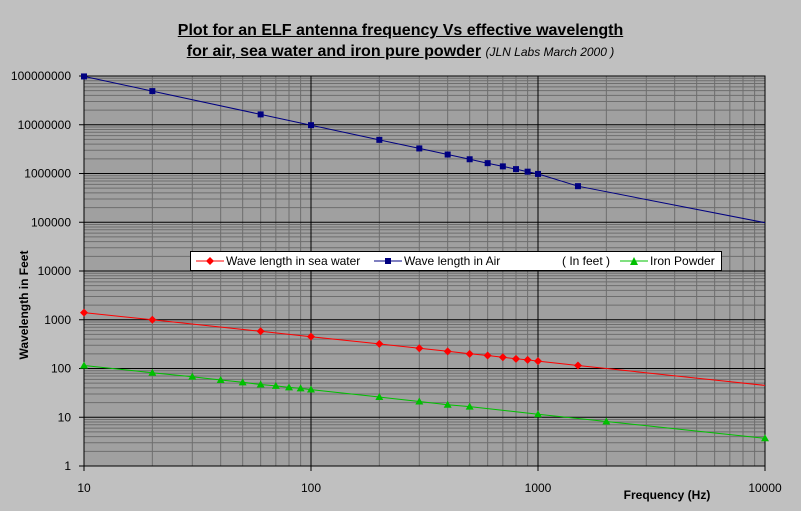  I want to click on y-tick-label: 1000, so click(57, 320).